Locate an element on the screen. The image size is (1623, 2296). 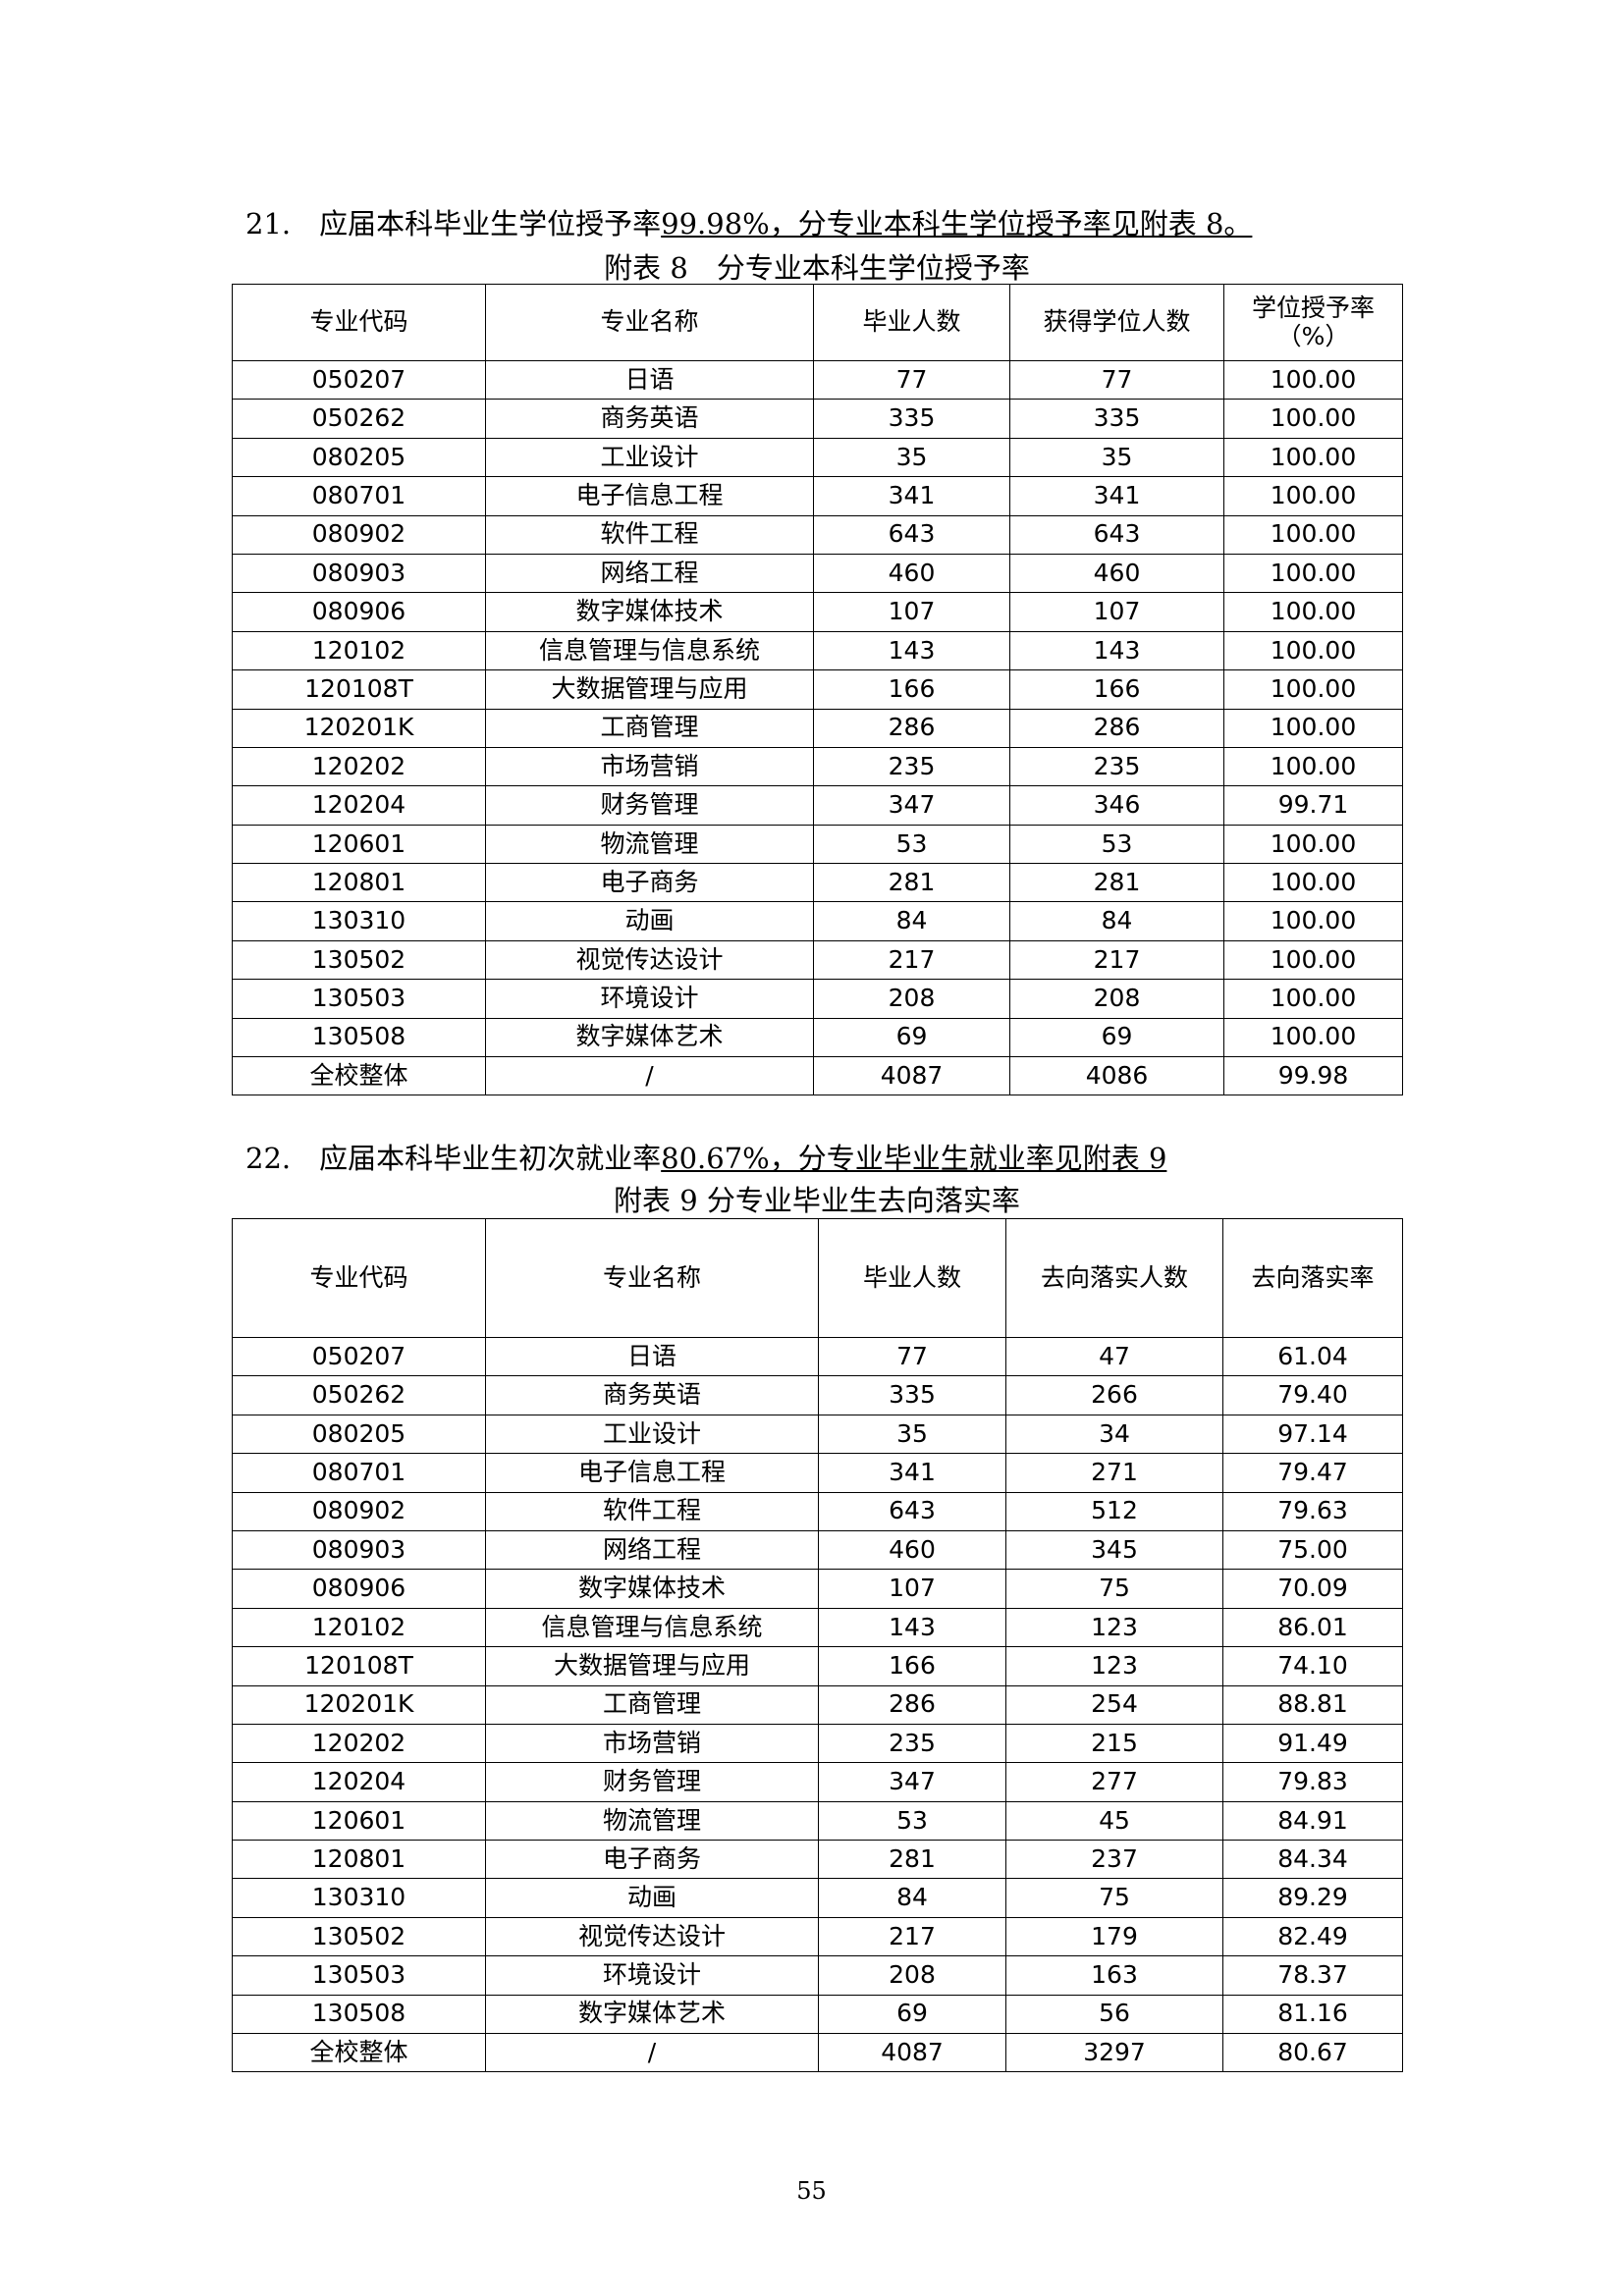
table-row: 080903 网络工程 460 345 75.00 is located at coordinates (817, 1550).